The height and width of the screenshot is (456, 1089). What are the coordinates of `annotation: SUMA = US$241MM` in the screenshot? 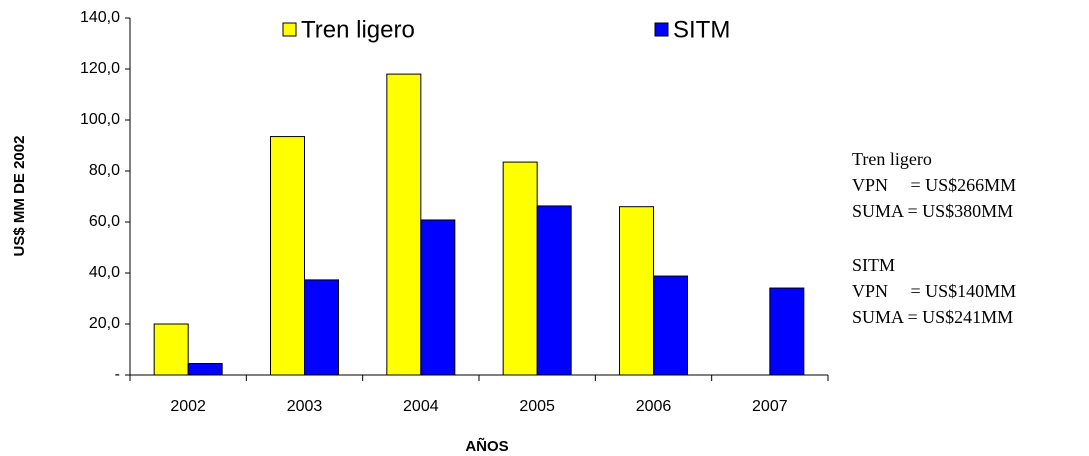 It's located at (932, 317).